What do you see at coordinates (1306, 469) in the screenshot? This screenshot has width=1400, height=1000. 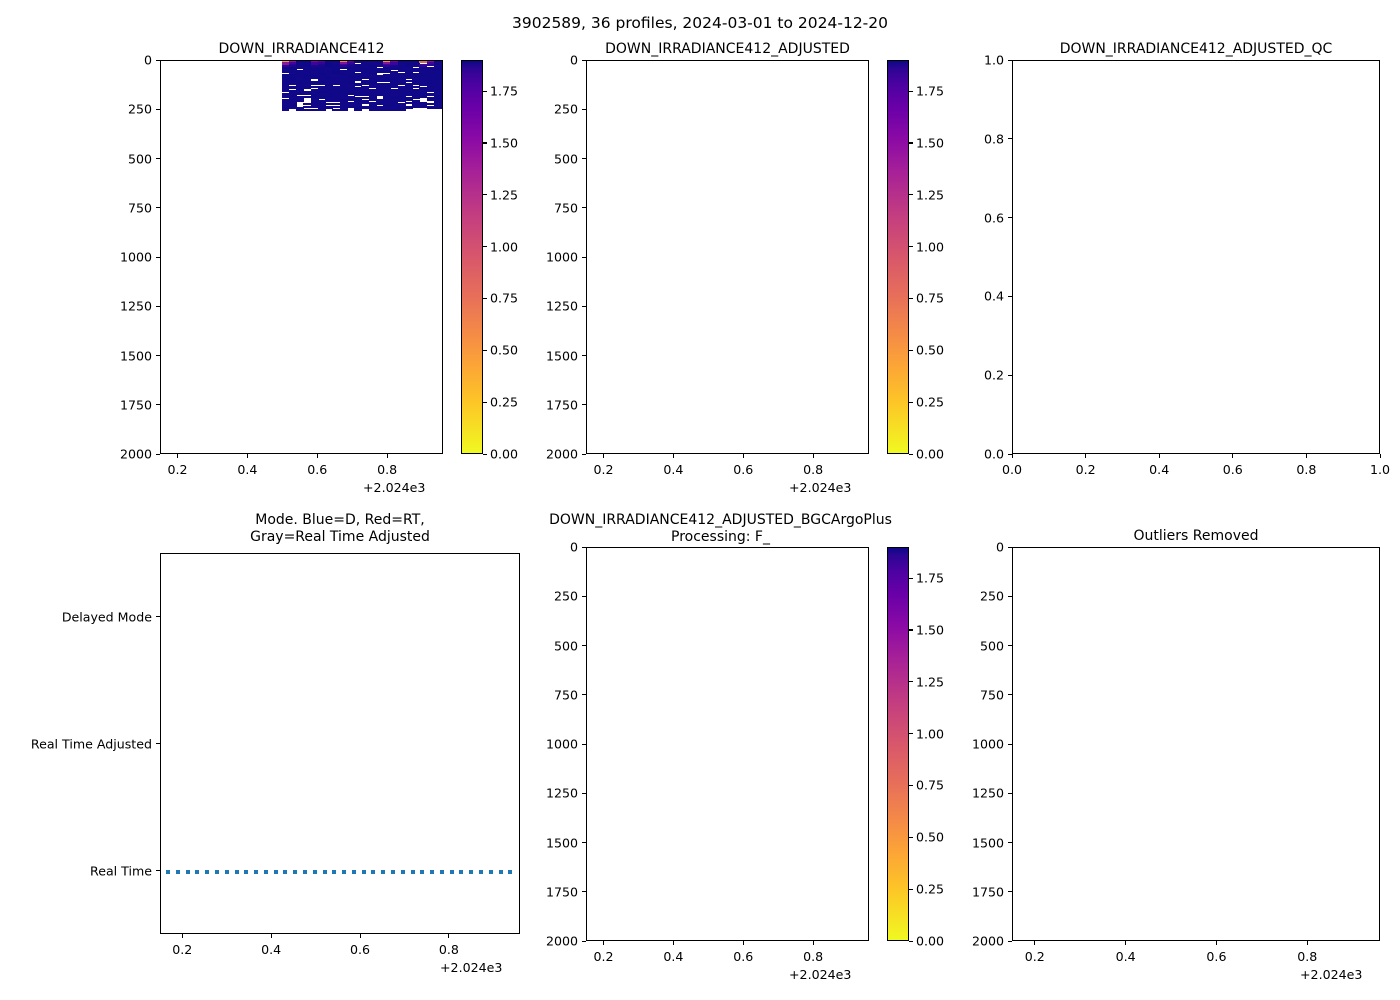 I see `down-irradiance412-adjusted-qc-xticklabel: 0.8` at bounding box center [1306, 469].